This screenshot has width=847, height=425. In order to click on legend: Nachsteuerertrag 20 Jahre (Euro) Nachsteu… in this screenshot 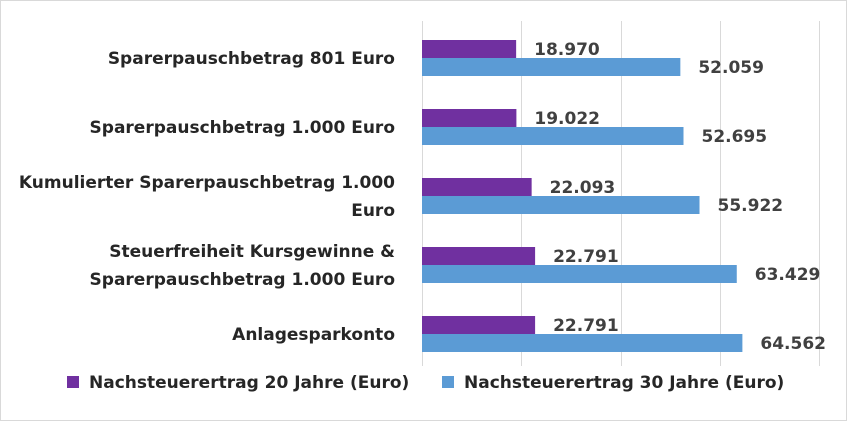, I will do `click(425, 383)`.